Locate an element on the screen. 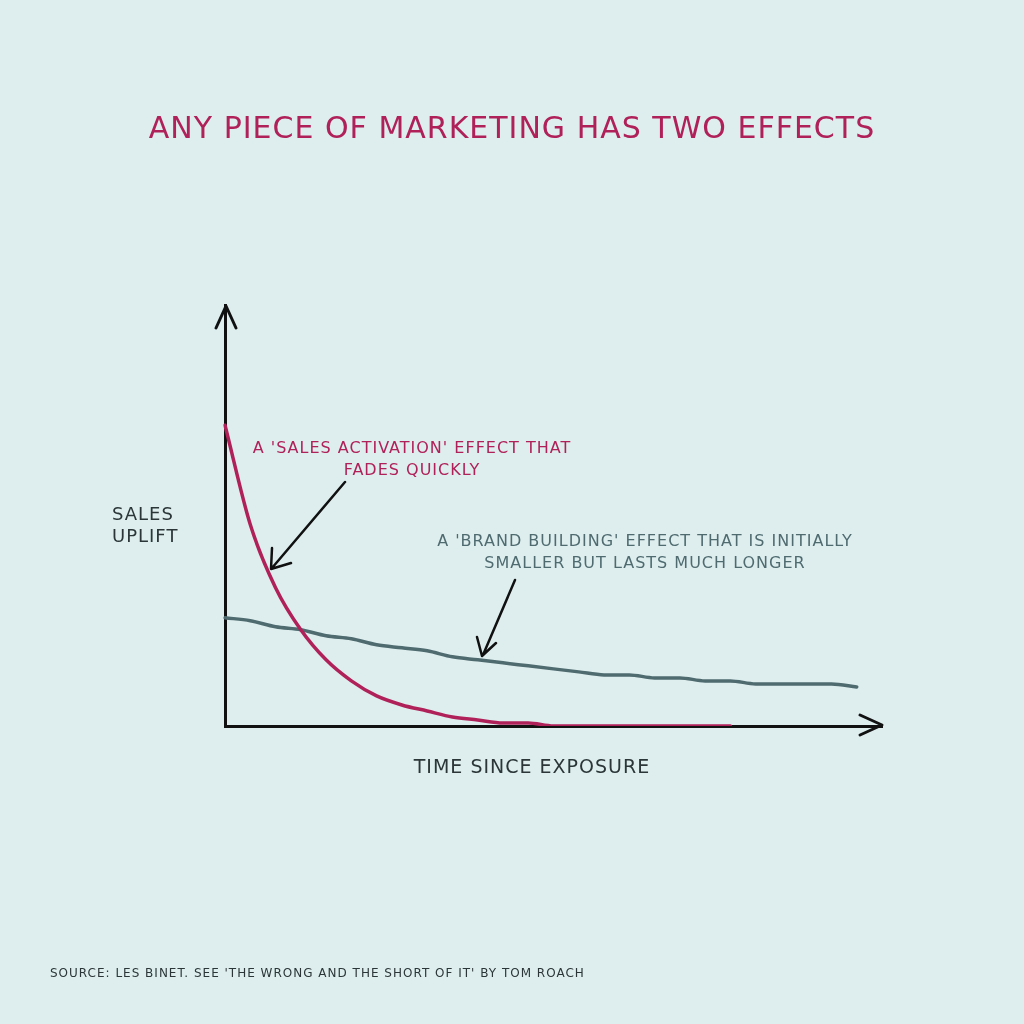 This screenshot has width=1024, height=1024. x-axis-title: TIME SINCE EXPOSURE is located at coordinates (532, 766).